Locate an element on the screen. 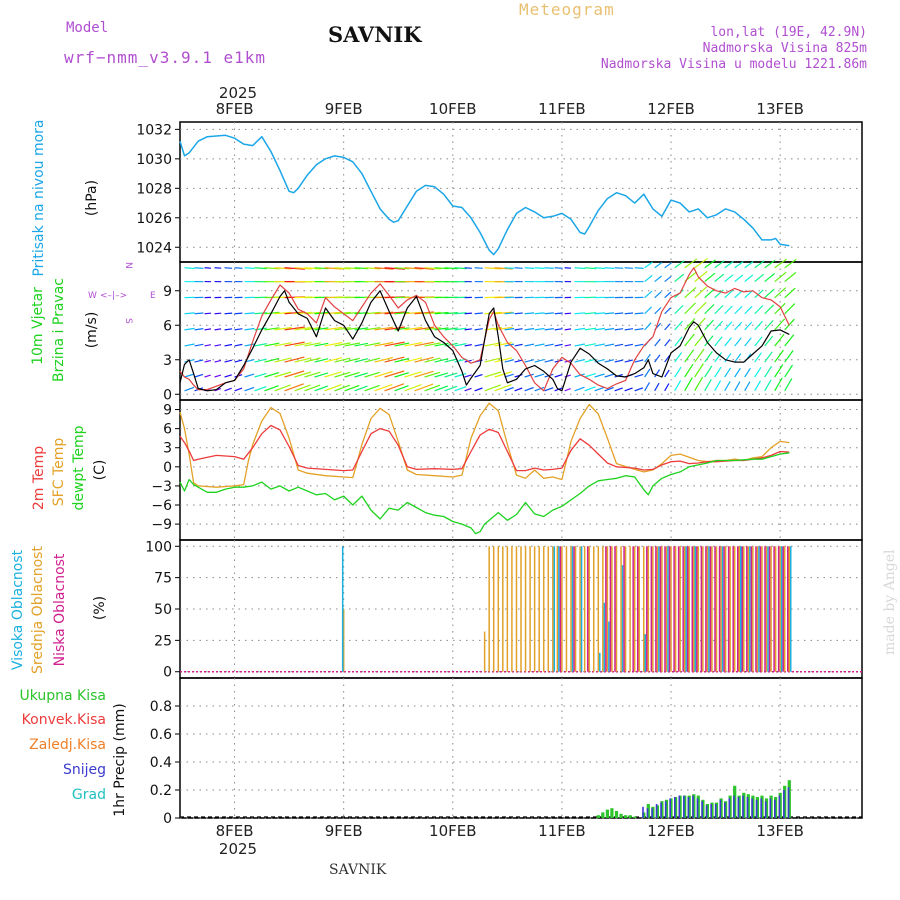 Image resolution: width=900 pixels, height=900 pixels. y-tick-label: 6 is located at coordinates (167, 326).